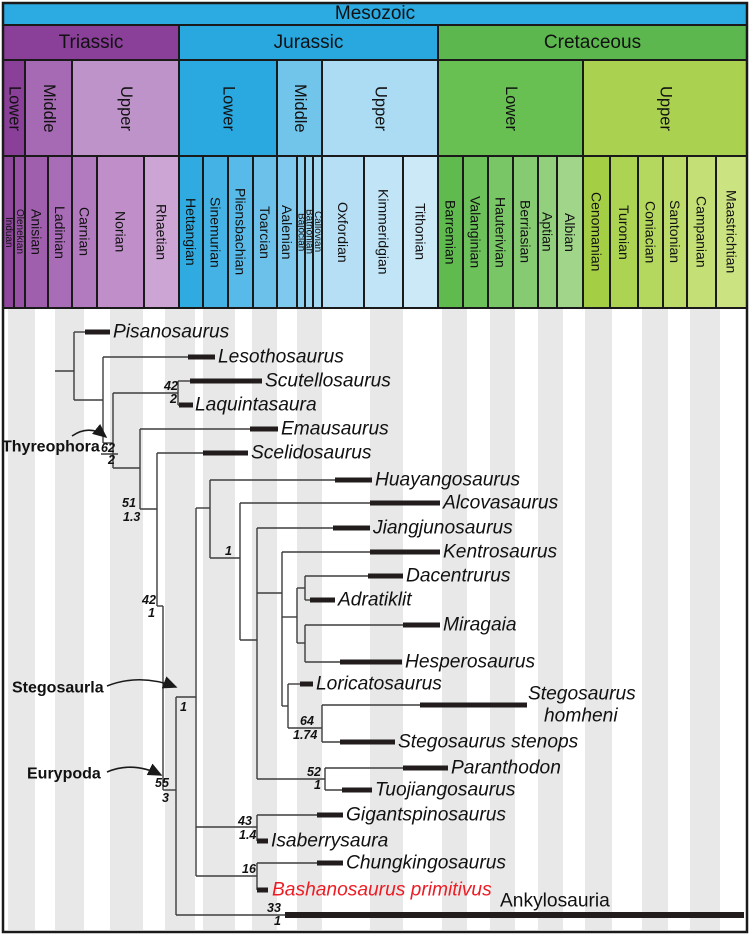 The width and height of the screenshot is (750, 937). I want to click on support-value-20: 1, so click(277, 921).